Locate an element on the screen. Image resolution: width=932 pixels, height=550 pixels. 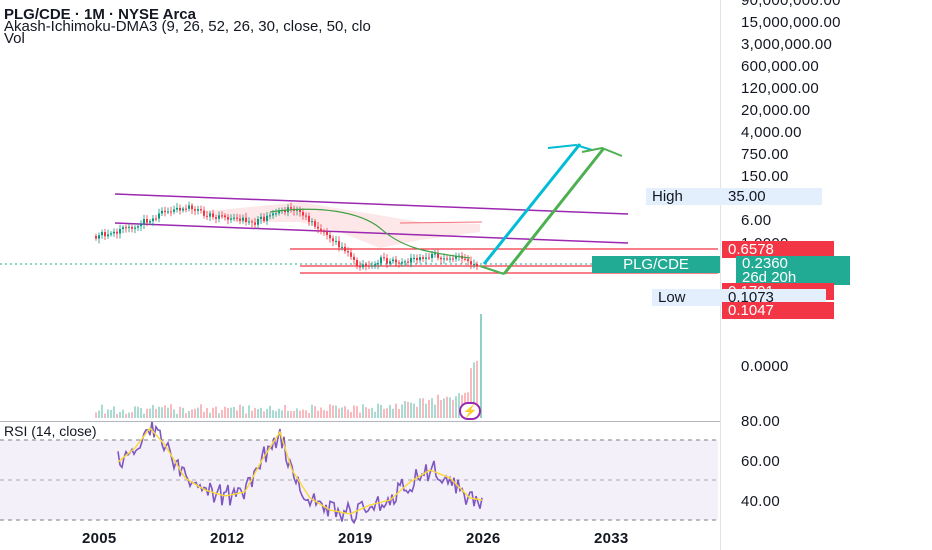
low-value-tag: 0.1073 is located at coordinates (774, 297).